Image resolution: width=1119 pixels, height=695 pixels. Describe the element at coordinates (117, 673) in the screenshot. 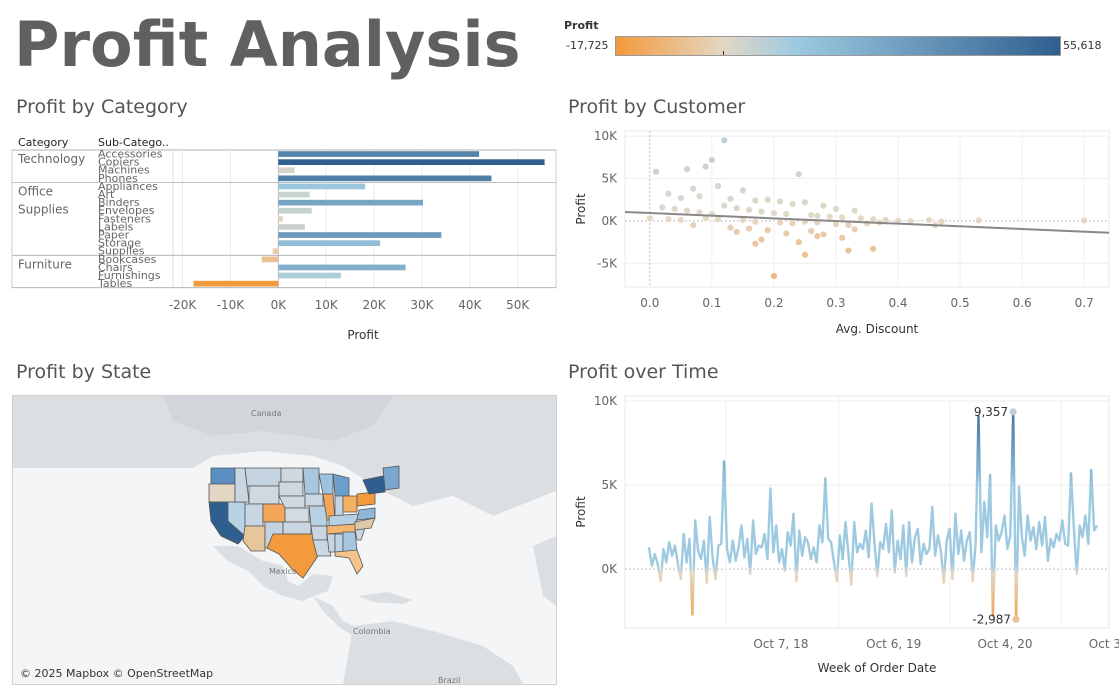

I see `map-attribution: © 2025 Mapbox © OpenStreetMap` at that location.